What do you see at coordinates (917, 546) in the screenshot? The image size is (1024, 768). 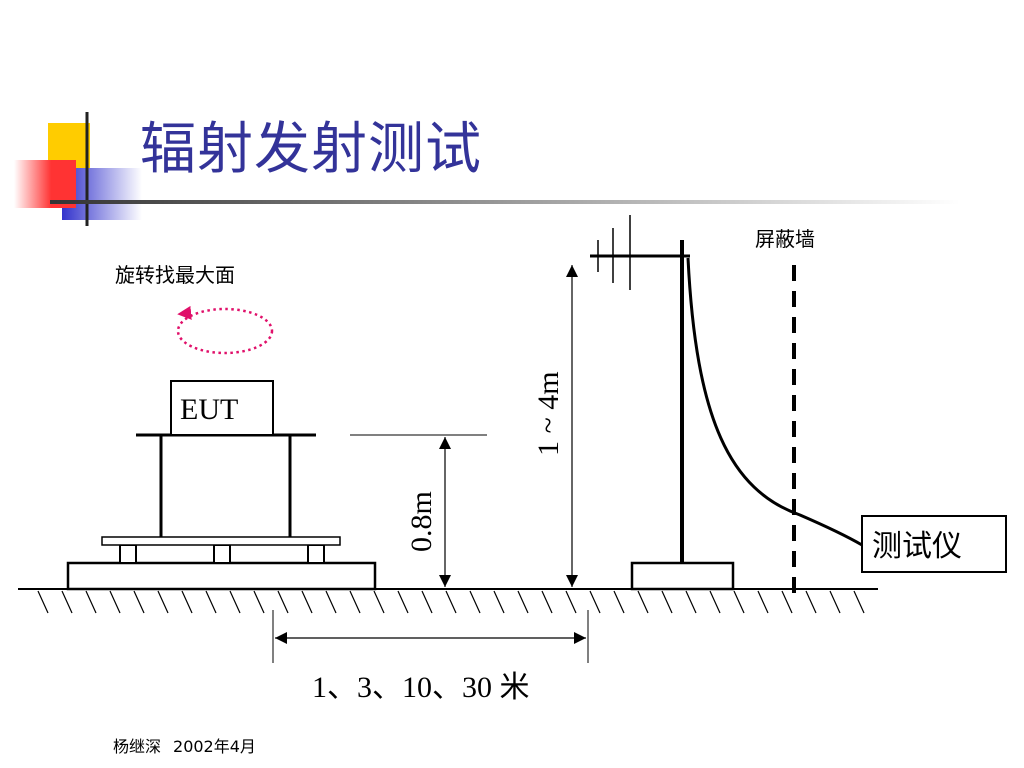 I see `receiver-label: 测试仪` at bounding box center [917, 546].